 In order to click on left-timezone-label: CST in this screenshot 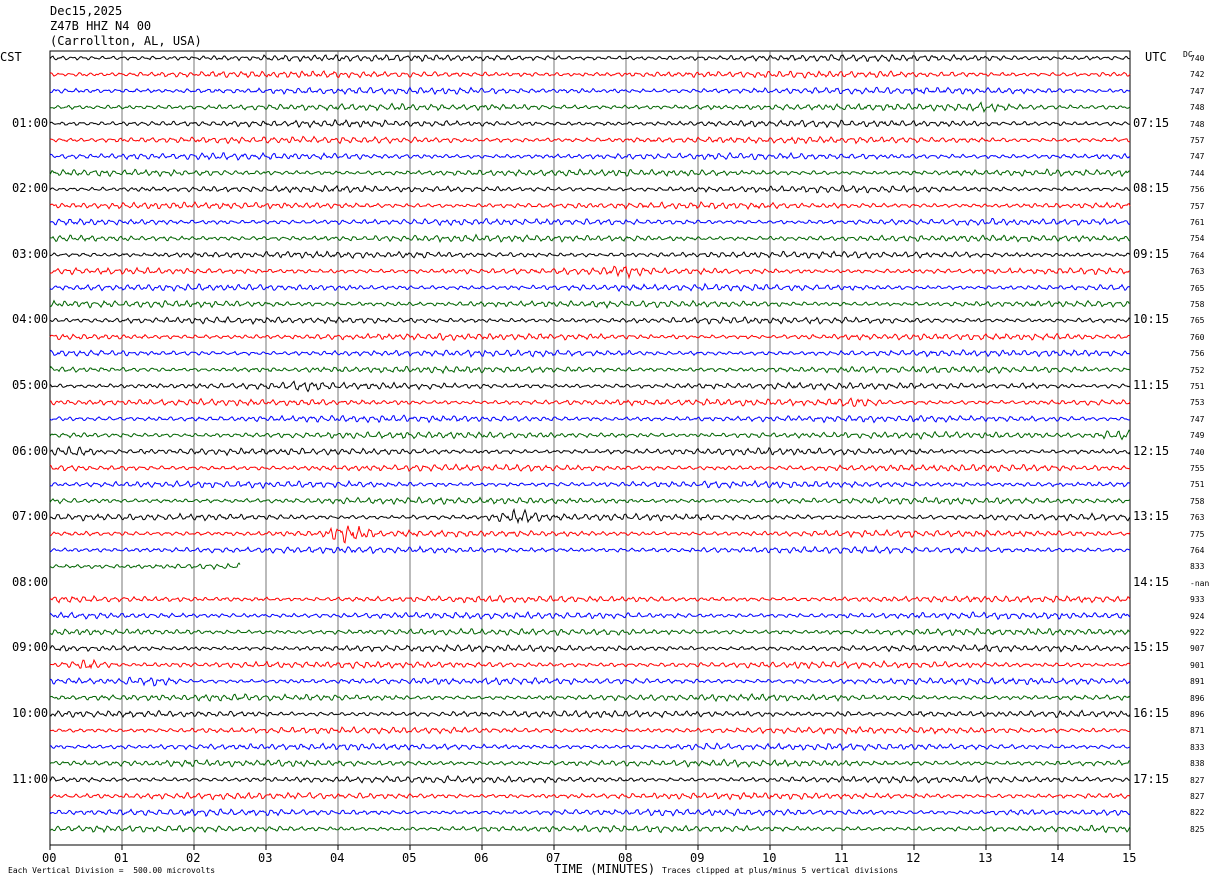, I will do `click(11, 57)`.